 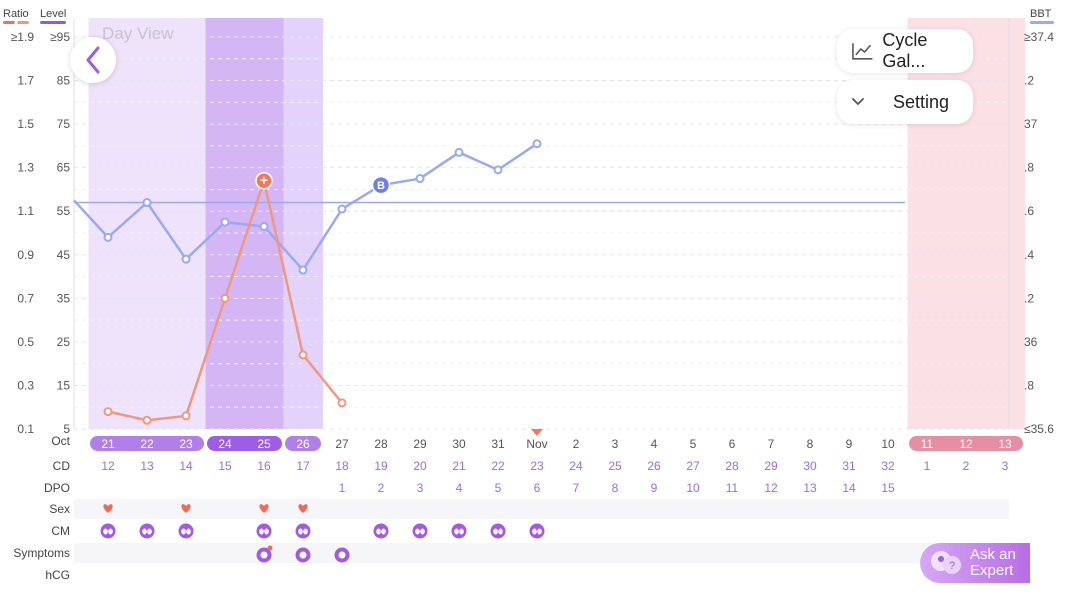 I want to click on bbt-tick-label: .6, so click(x=1029, y=211).